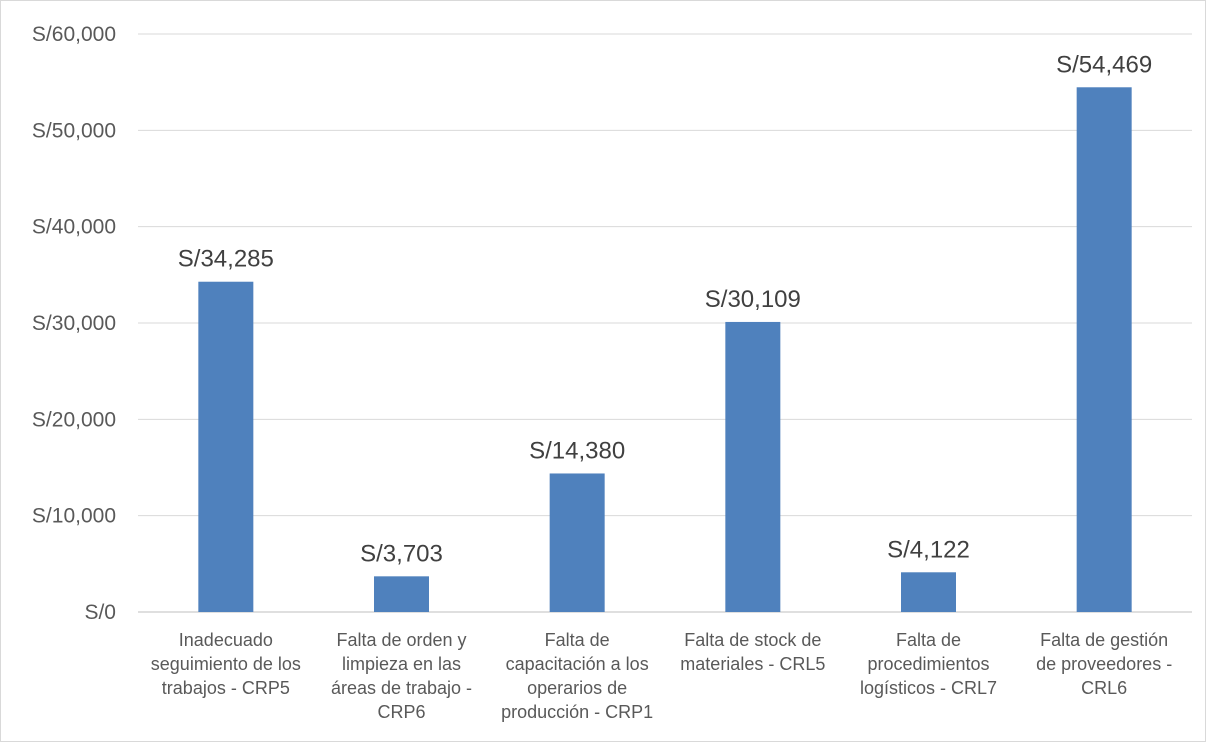 The width and height of the screenshot is (1206, 743). What do you see at coordinates (928, 549) in the screenshot?
I see `data-label: S/4,122` at bounding box center [928, 549].